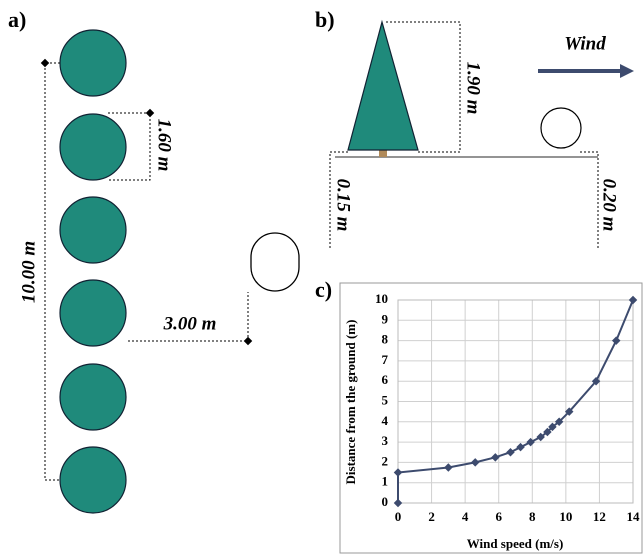 The height and width of the screenshot is (556, 644). Describe the element at coordinates (431, 516) in the screenshot. I see `x-tick-label: 2` at that location.